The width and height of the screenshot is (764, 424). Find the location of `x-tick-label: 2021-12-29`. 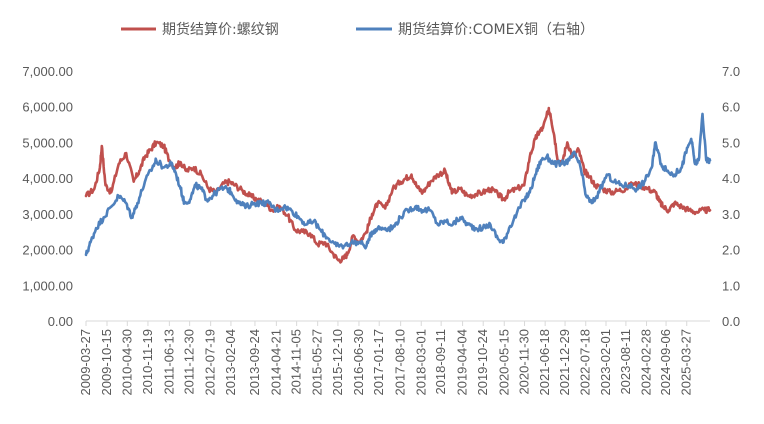

x-tick-label: 2021-12-29 is located at coordinates (564, 362).